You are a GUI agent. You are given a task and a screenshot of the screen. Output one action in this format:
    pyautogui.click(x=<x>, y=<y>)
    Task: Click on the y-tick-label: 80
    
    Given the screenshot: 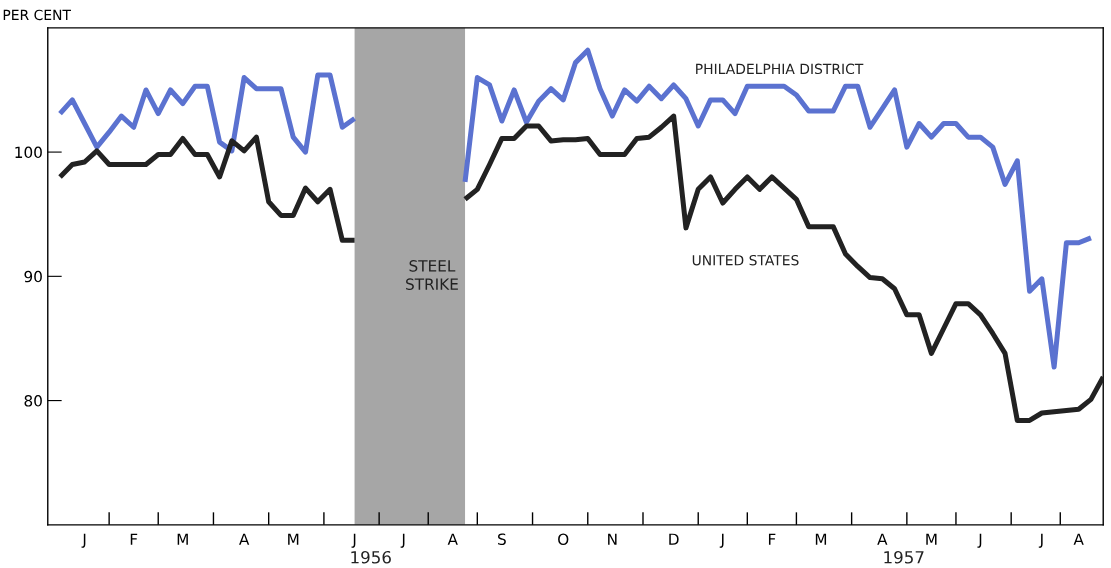 What is the action you would take?
    pyautogui.click(x=33, y=401)
    